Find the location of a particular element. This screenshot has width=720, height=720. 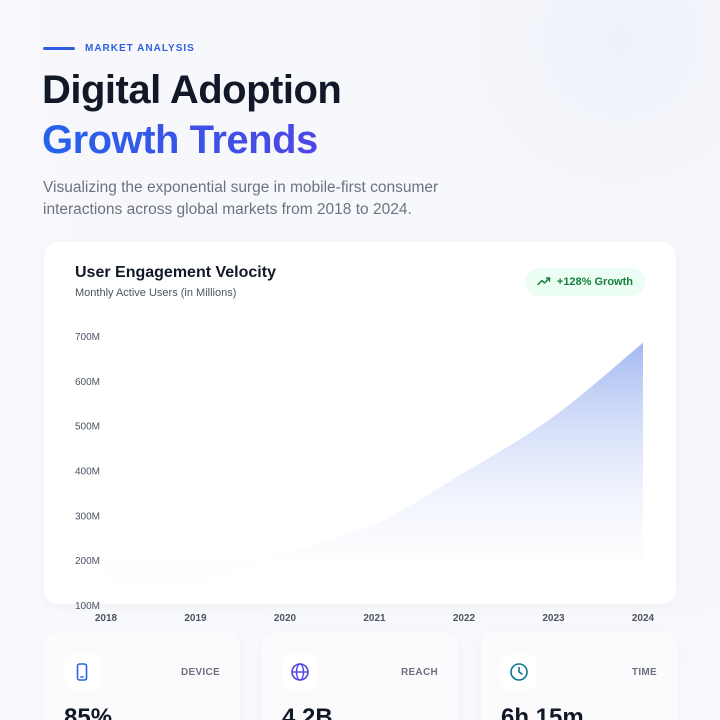

x-tick-label: 2023 is located at coordinates (553, 618).